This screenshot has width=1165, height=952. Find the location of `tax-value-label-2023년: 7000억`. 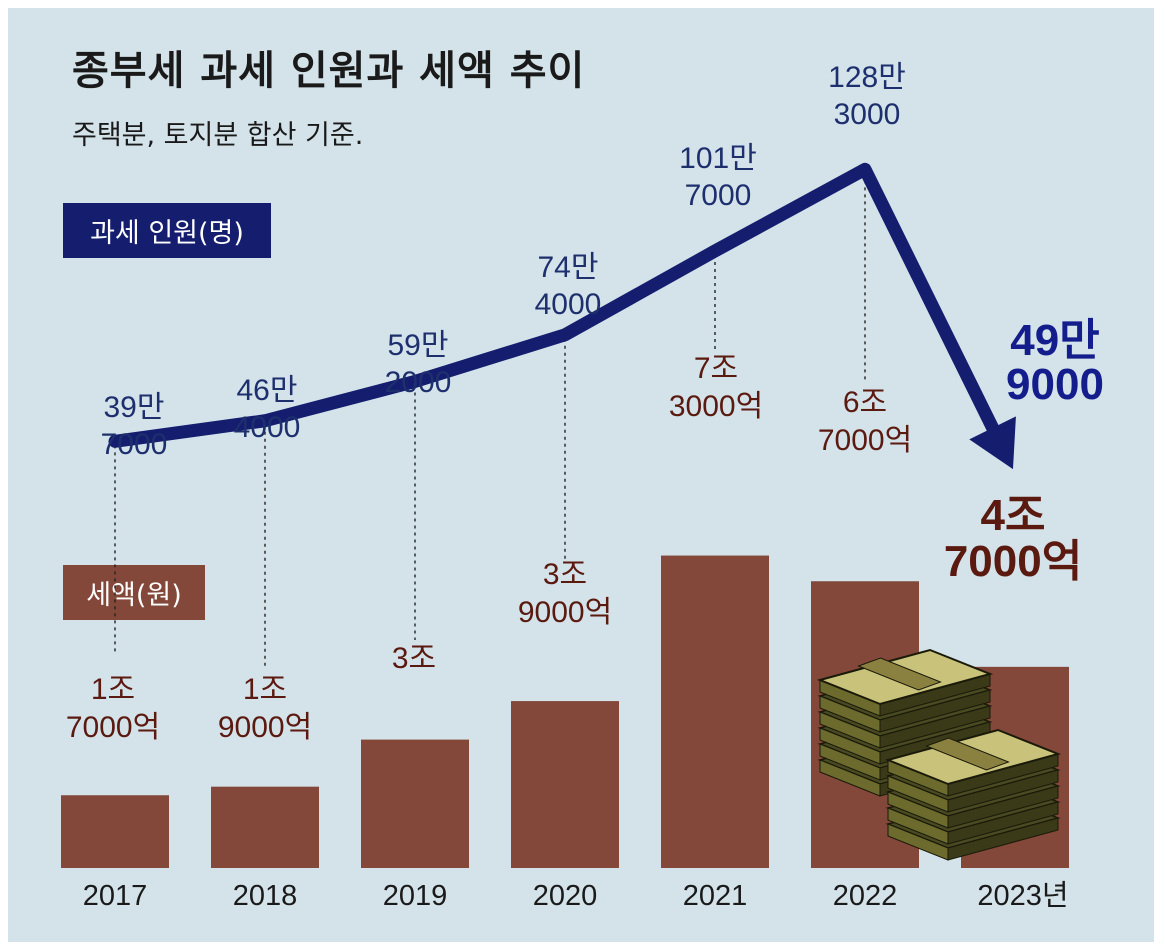

tax-value-label-2023년: 7000억 is located at coordinates (1013, 561).